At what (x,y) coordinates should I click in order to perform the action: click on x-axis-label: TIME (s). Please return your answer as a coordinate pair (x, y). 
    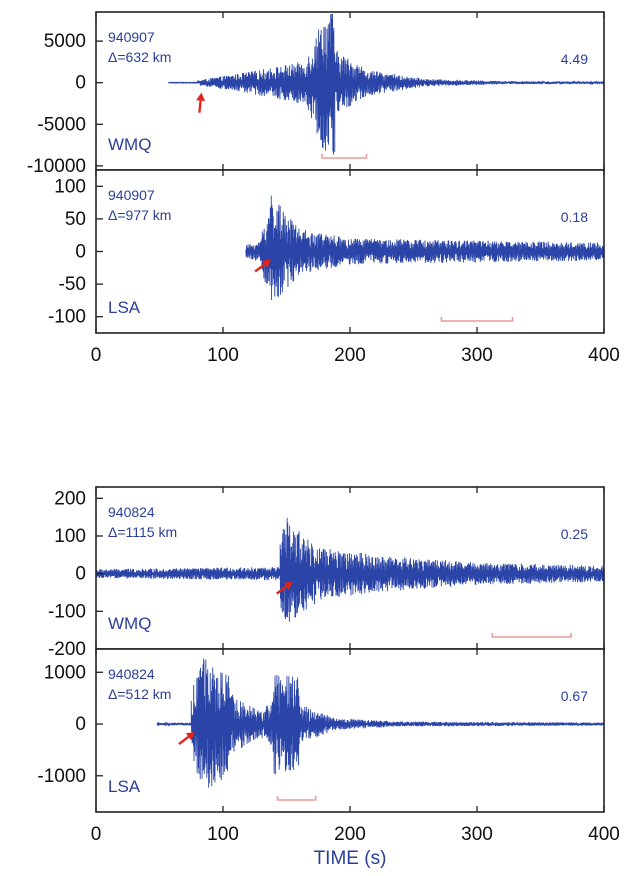
    Looking at the image, I should click on (350, 858).